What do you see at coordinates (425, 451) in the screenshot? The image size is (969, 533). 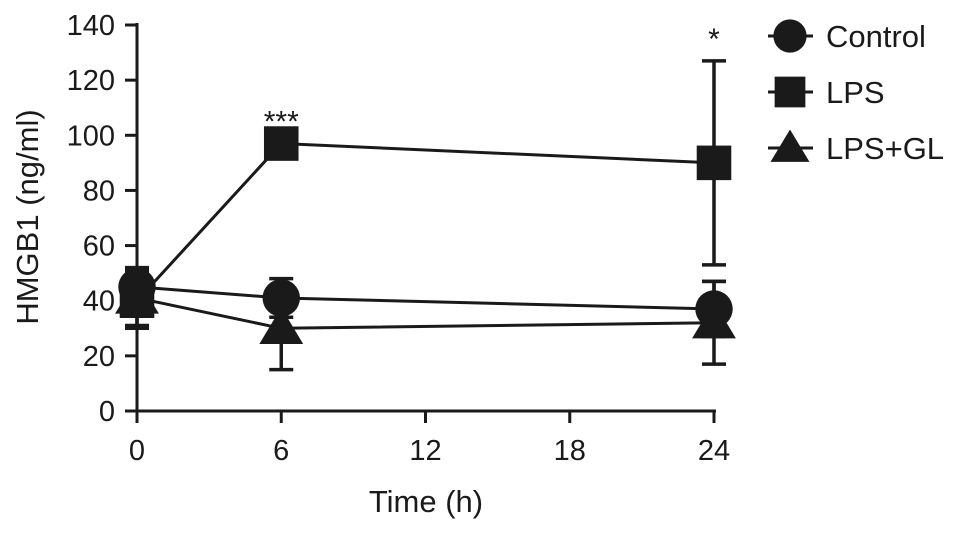 I see `x-tick-label: 12` at bounding box center [425, 451].